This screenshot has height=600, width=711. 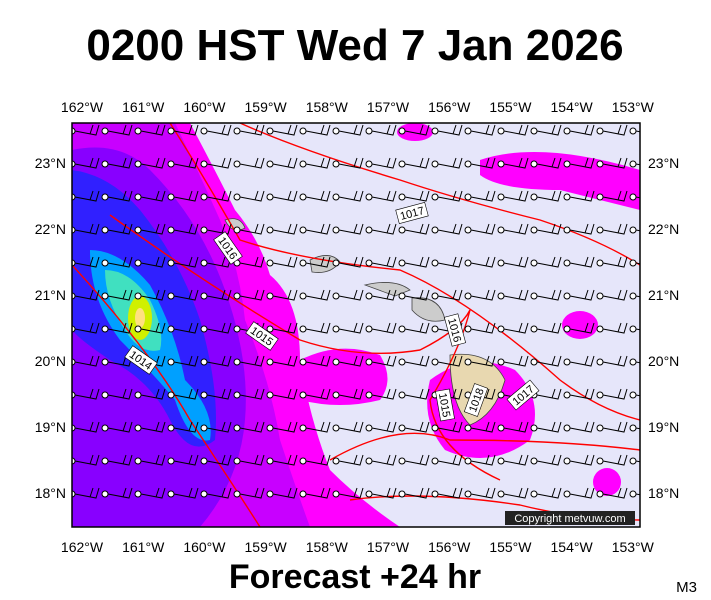 What do you see at coordinates (510, 547) in the screenshot?
I see `lon-label: 155°W` at bounding box center [510, 547].